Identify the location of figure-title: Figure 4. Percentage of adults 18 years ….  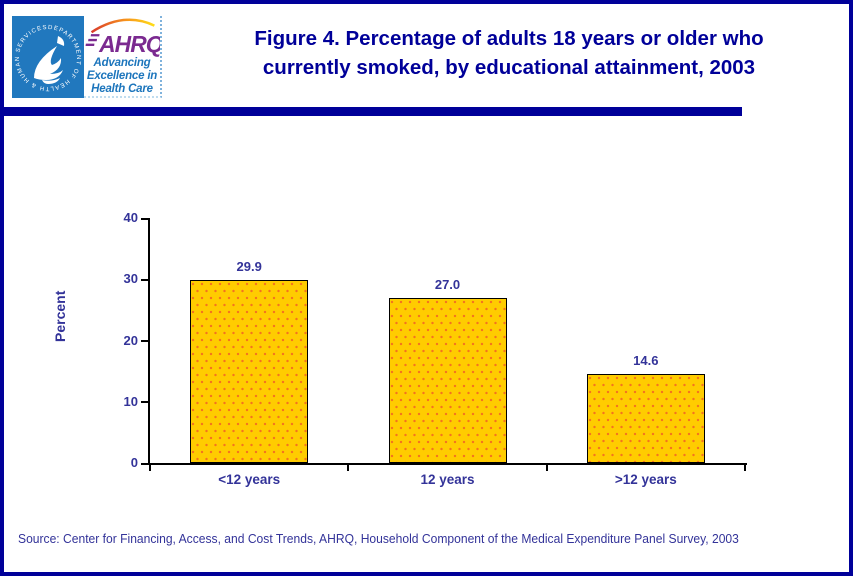
(509, 53).